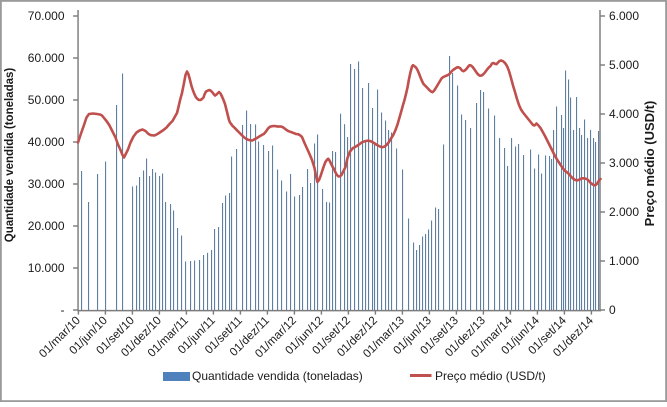 This screenshot has width=667, height=407. I want to click on svg-text: 4.000, so click(624, 114).